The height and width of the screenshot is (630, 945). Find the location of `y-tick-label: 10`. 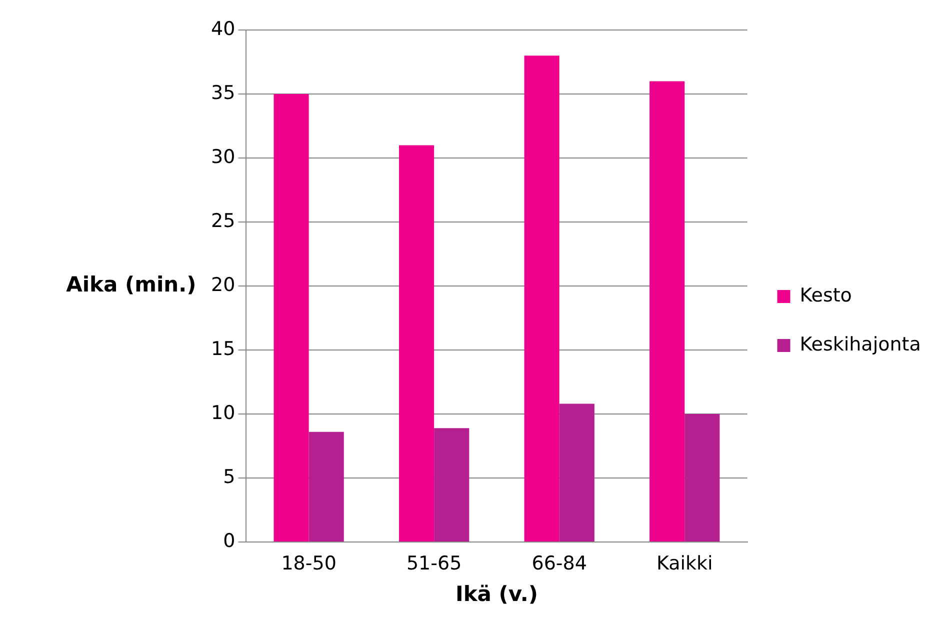

y-tick-label: 10 is located at coordinates (223, 413).